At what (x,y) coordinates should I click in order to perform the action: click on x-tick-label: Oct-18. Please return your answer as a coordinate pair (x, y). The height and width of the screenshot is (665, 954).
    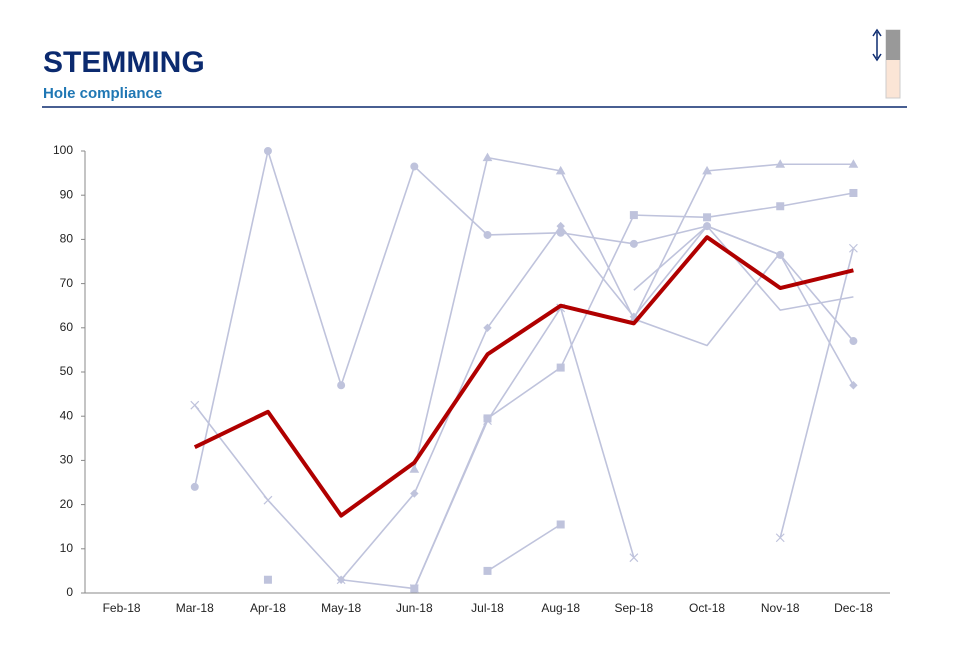
    Looking at the image, I should click on (707, 608).